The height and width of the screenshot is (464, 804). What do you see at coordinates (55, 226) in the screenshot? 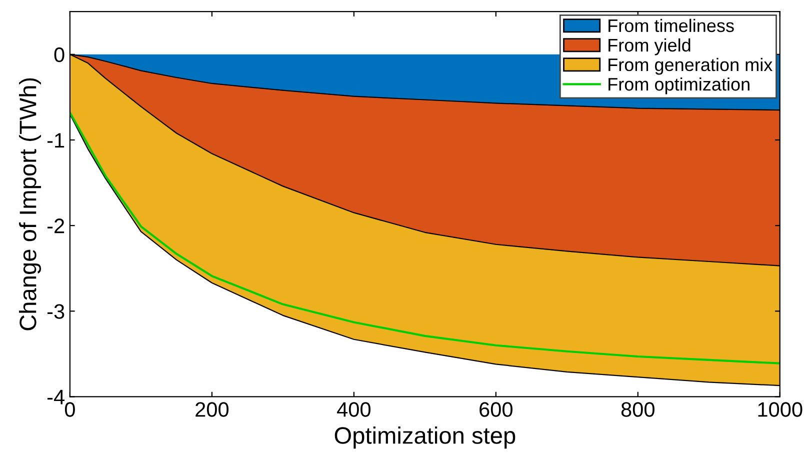
I see `y-tick-label: -2` at bounding box center [55, 226].